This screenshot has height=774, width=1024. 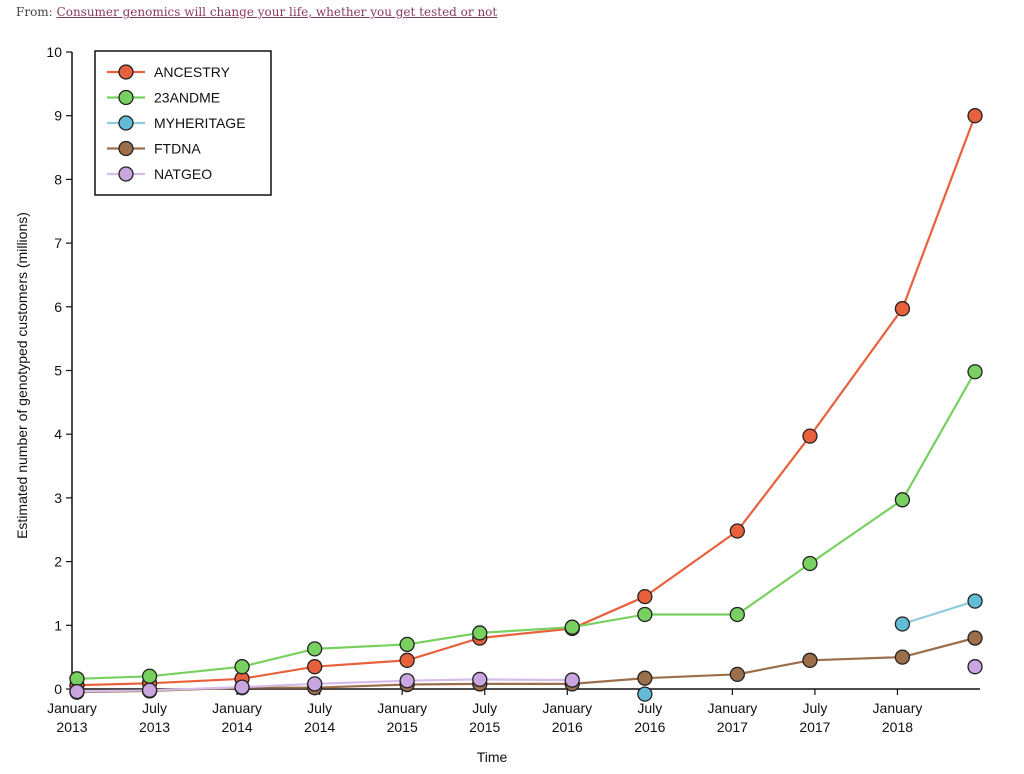 I want to click on y-tick-label: 3, so click(x=58, y=498).